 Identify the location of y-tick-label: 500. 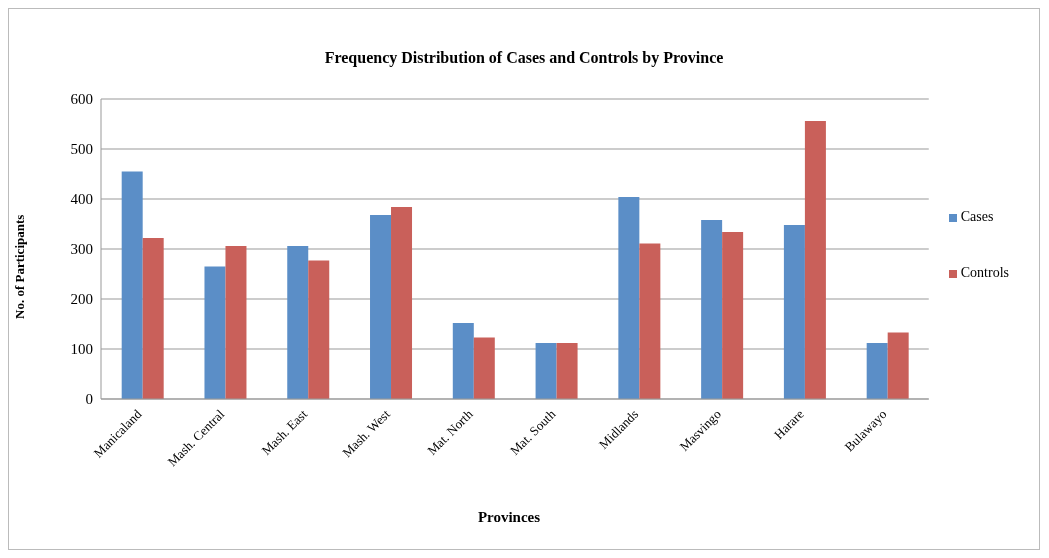
(81, 149).